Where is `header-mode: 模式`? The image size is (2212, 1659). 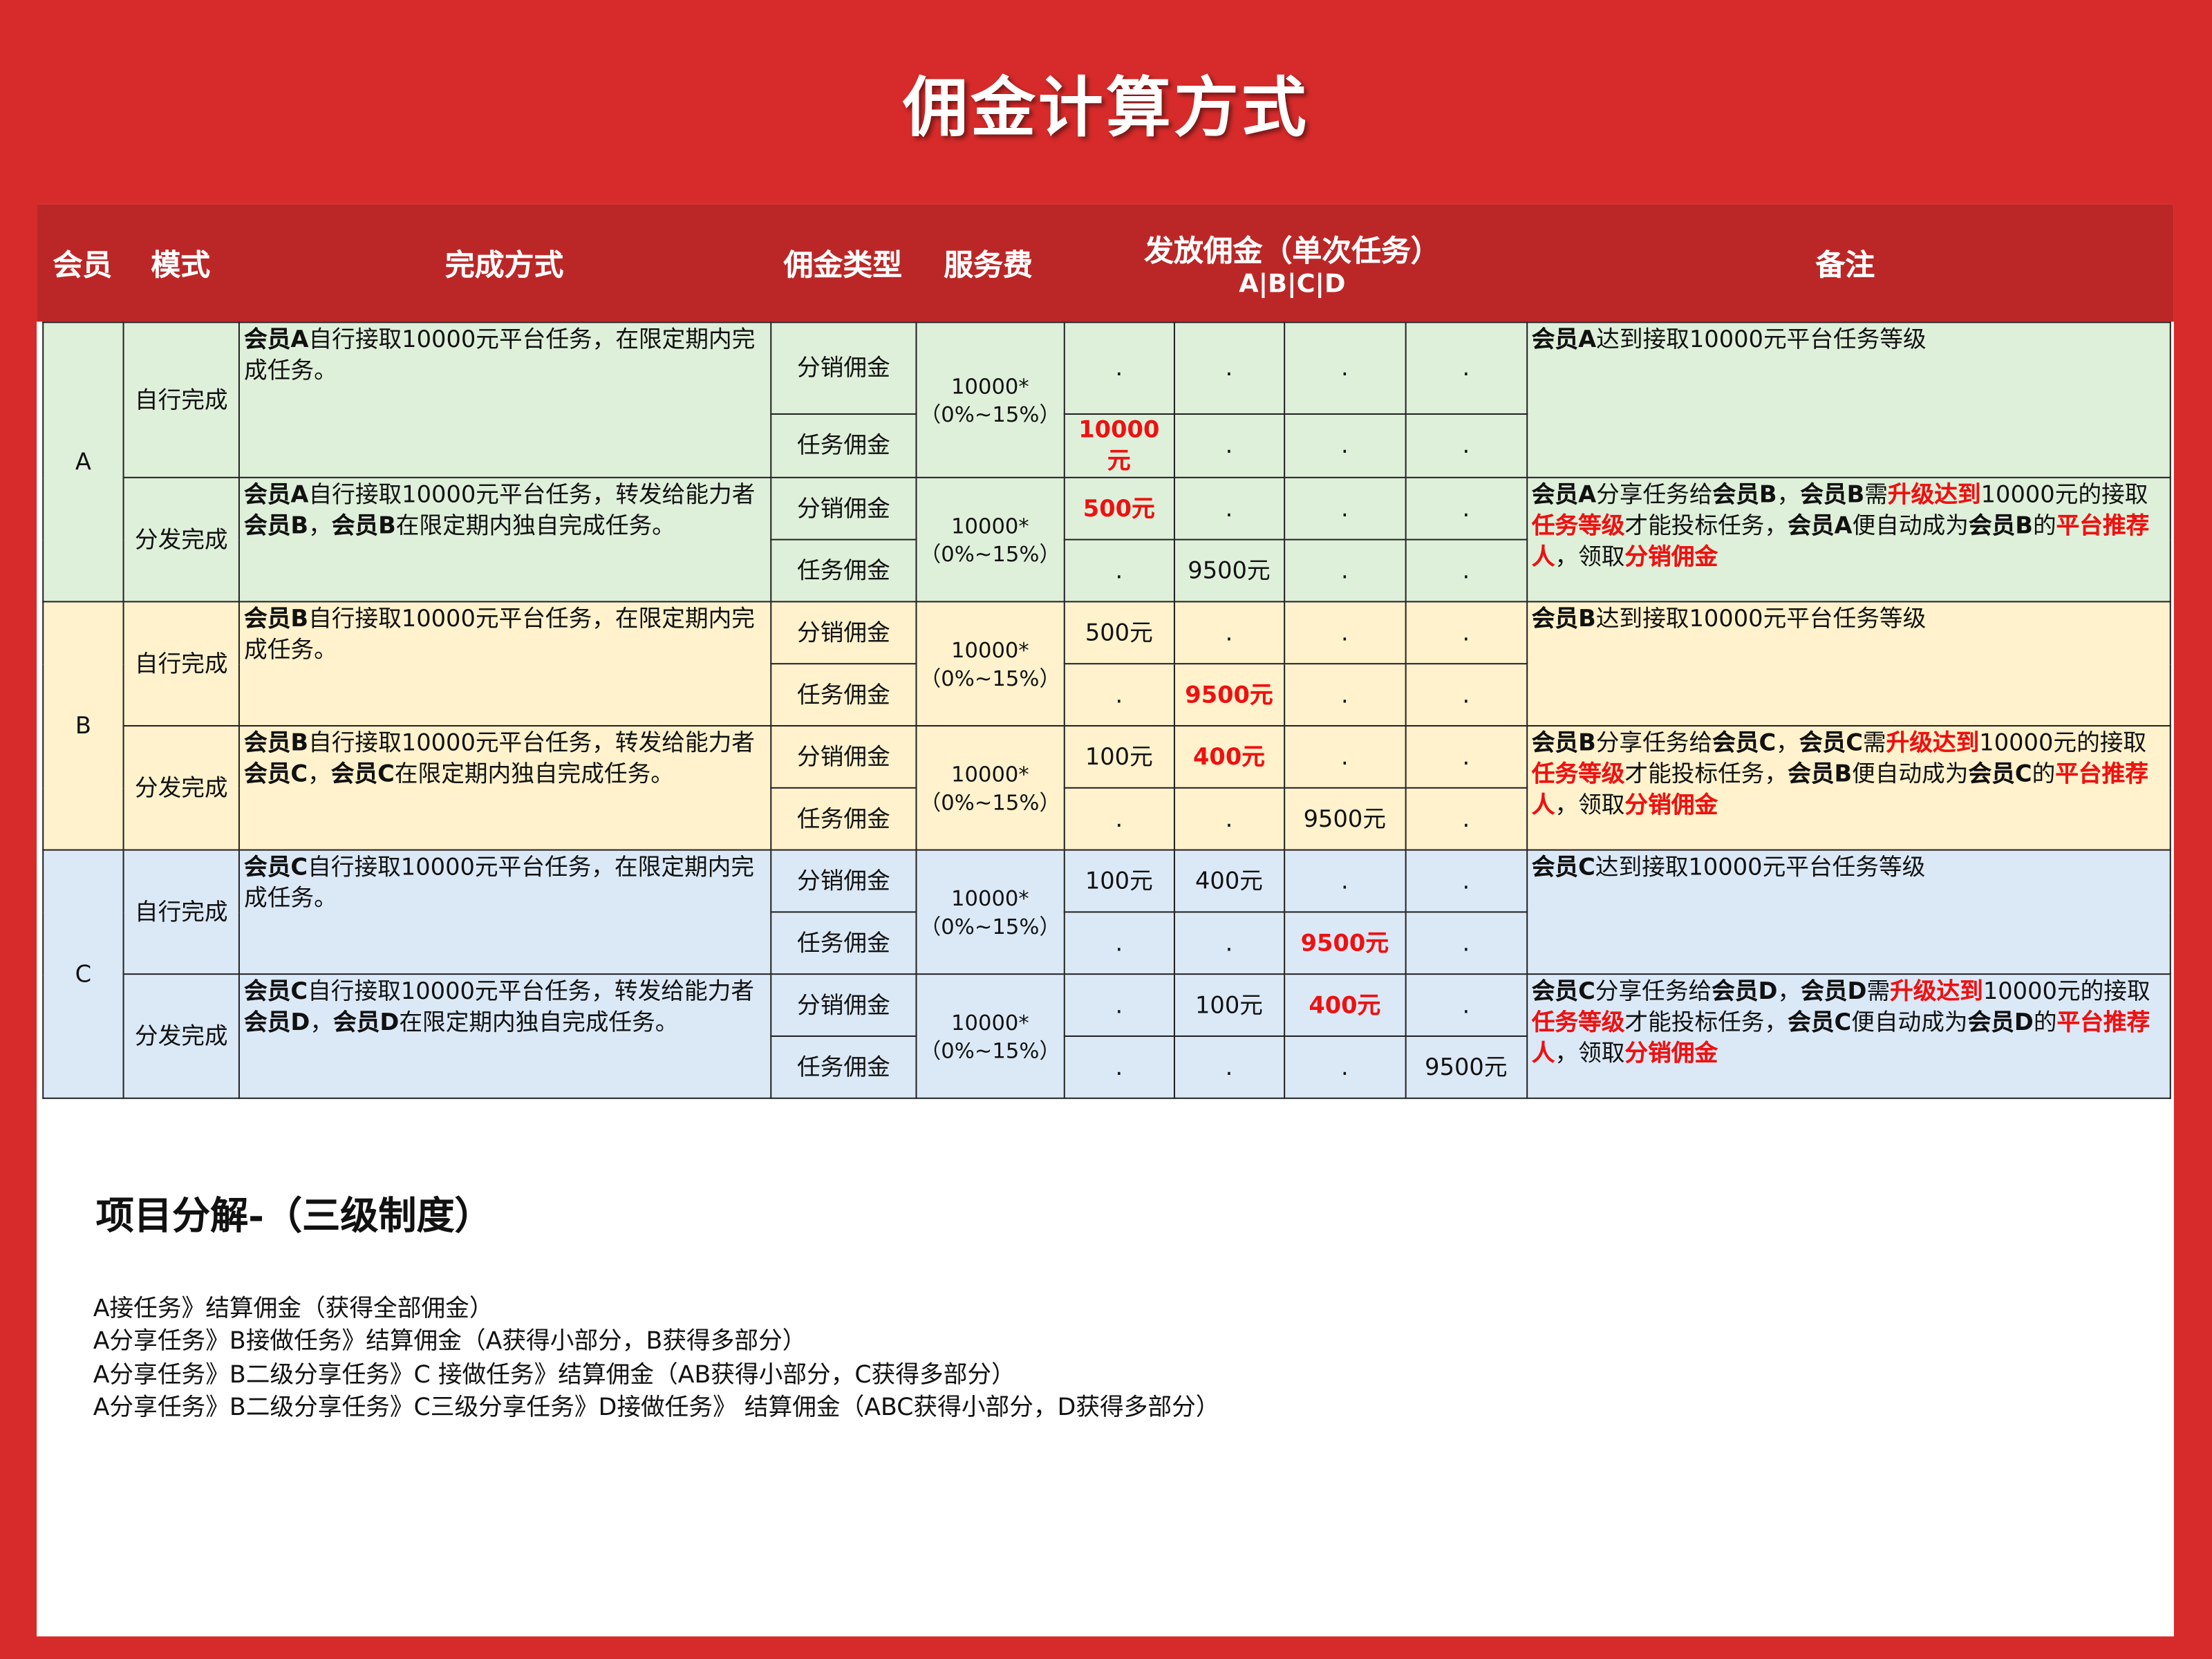 header-mode: 模式 is located at coordinates (181, 264).